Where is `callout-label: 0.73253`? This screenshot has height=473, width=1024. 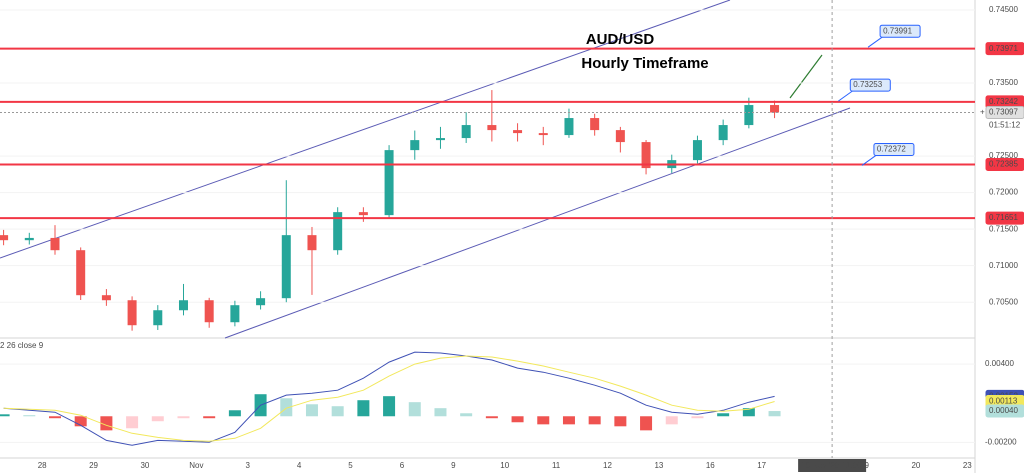 callout-label: 0.73253 is located at coordinates (867, 84).